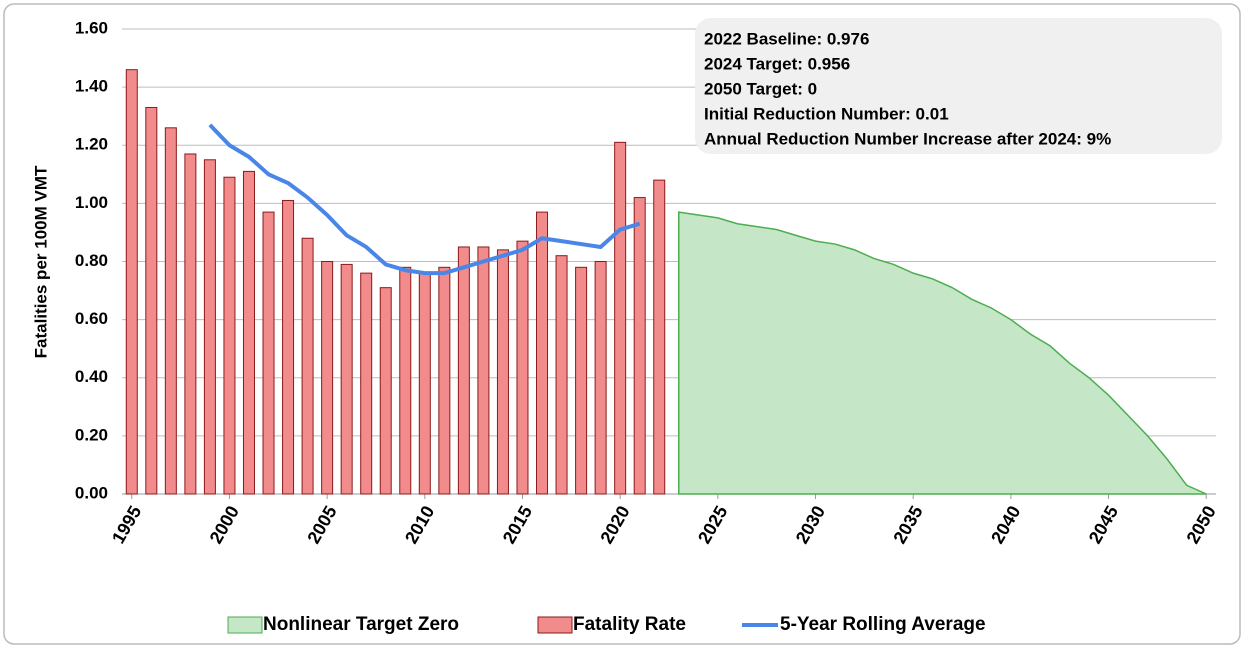  What do you see at coordinates (91, 202) in the screenshot?
I see `y-tick-label: 1.00` at bounding box center [91, 202].